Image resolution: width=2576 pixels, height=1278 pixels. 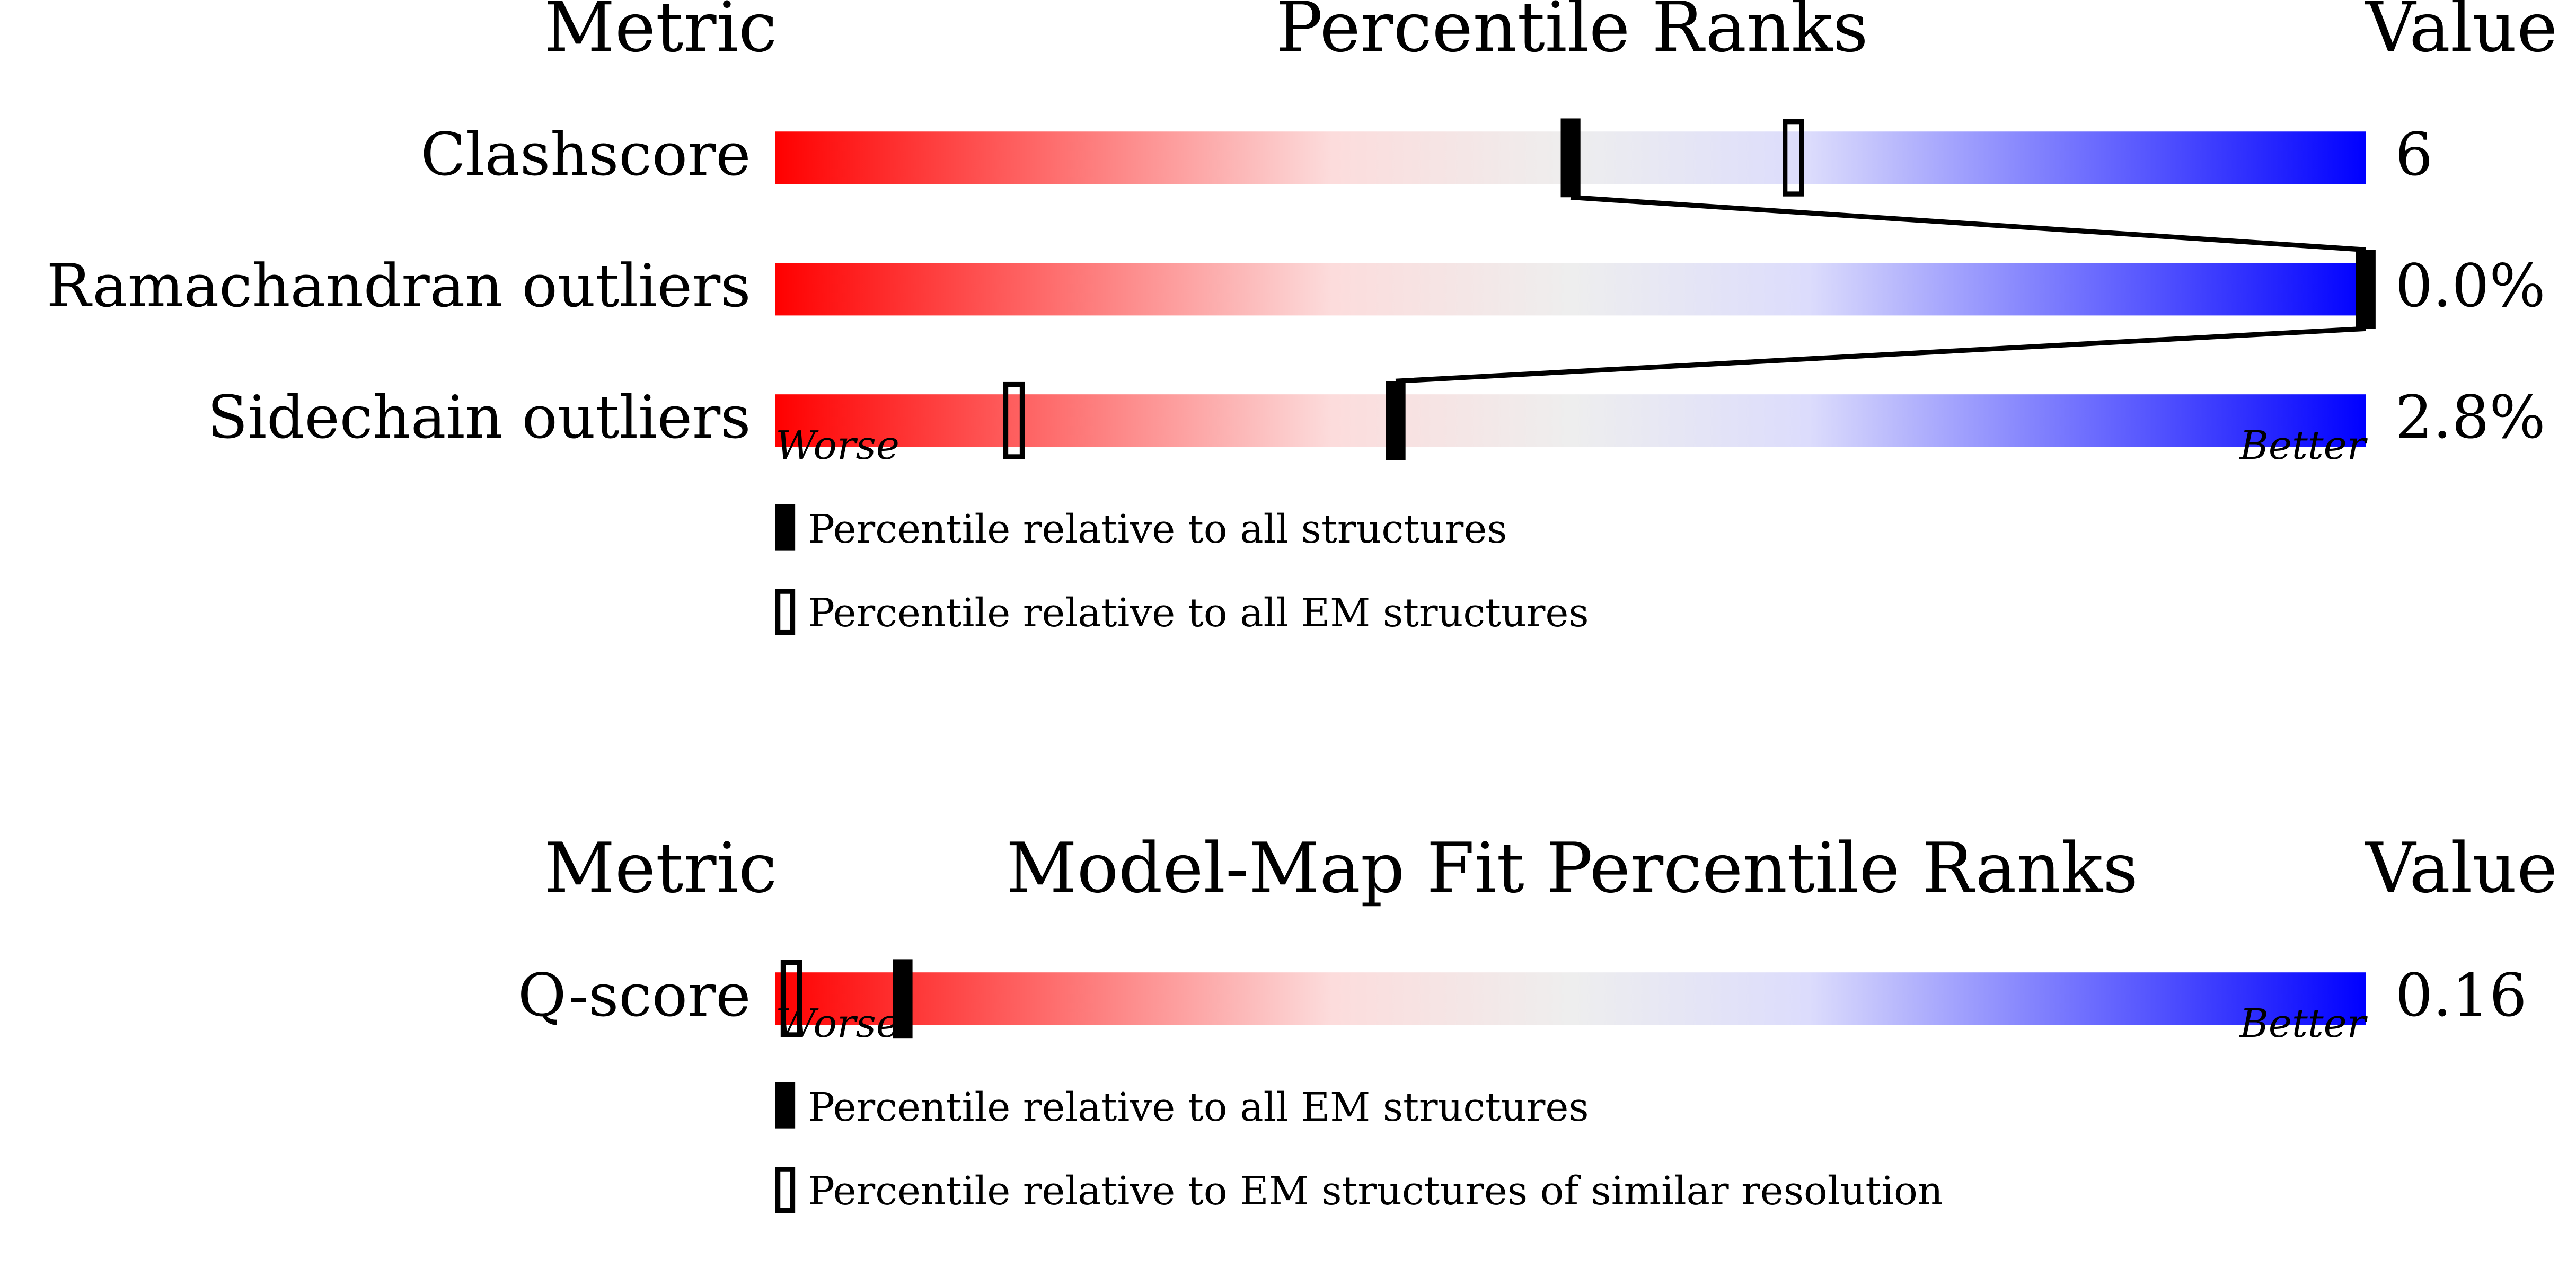 I want to click on metric-label: Sidechain outliers, so click(x=479, y=417).